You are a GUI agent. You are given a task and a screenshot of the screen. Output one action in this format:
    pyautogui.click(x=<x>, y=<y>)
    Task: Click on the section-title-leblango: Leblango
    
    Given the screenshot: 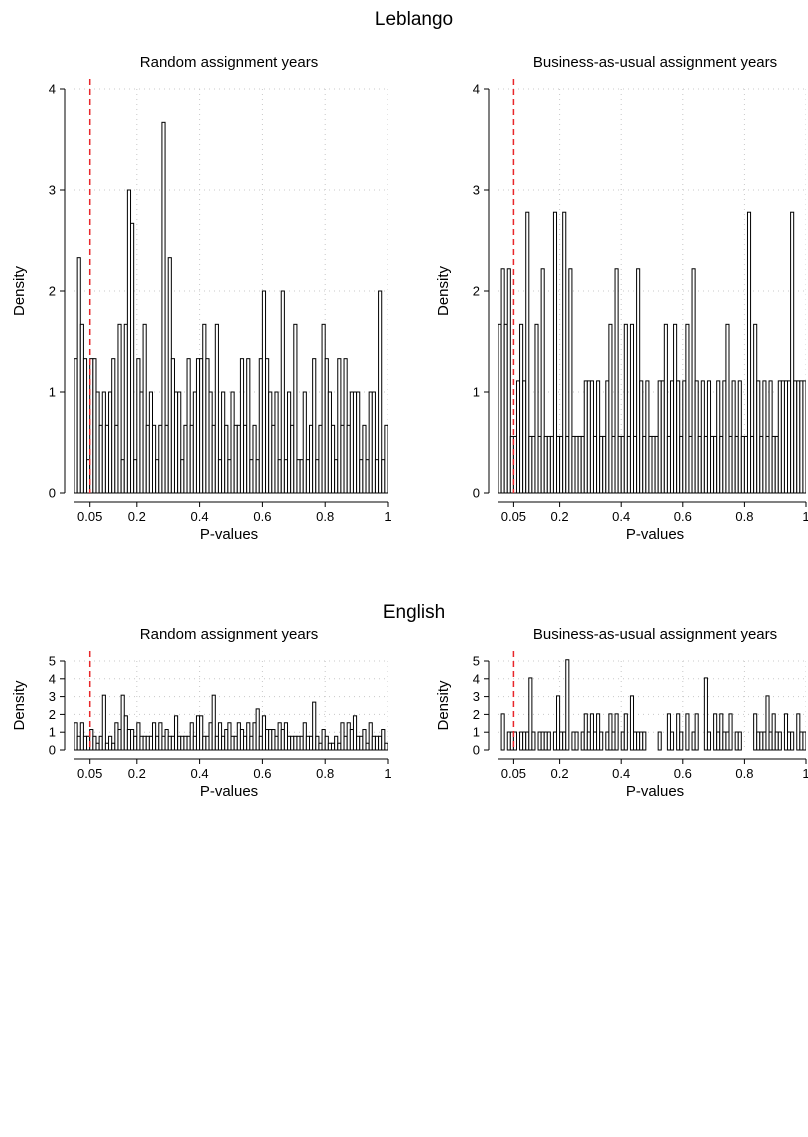 What is the action you would take?
    pyautogui.click(x=414, y=19)
    